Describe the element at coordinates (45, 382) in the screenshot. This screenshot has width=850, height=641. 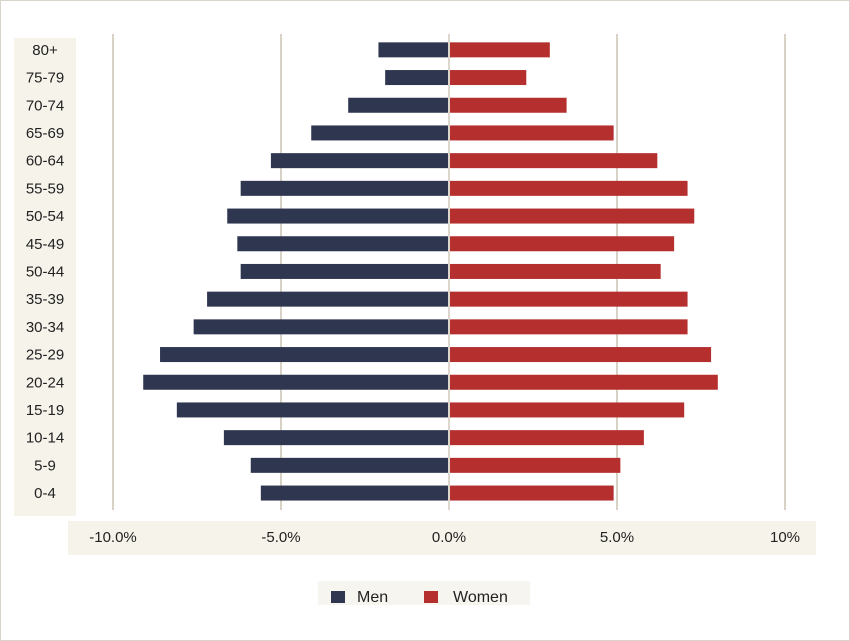
I see `category-label-12: 20-24` at that location.